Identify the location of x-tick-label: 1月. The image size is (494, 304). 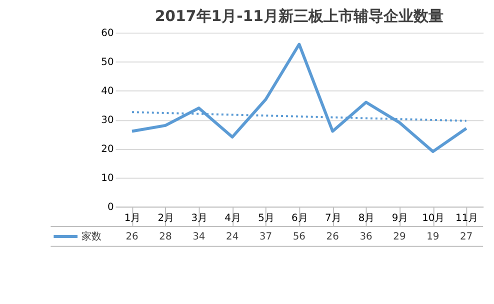
(132, 218).